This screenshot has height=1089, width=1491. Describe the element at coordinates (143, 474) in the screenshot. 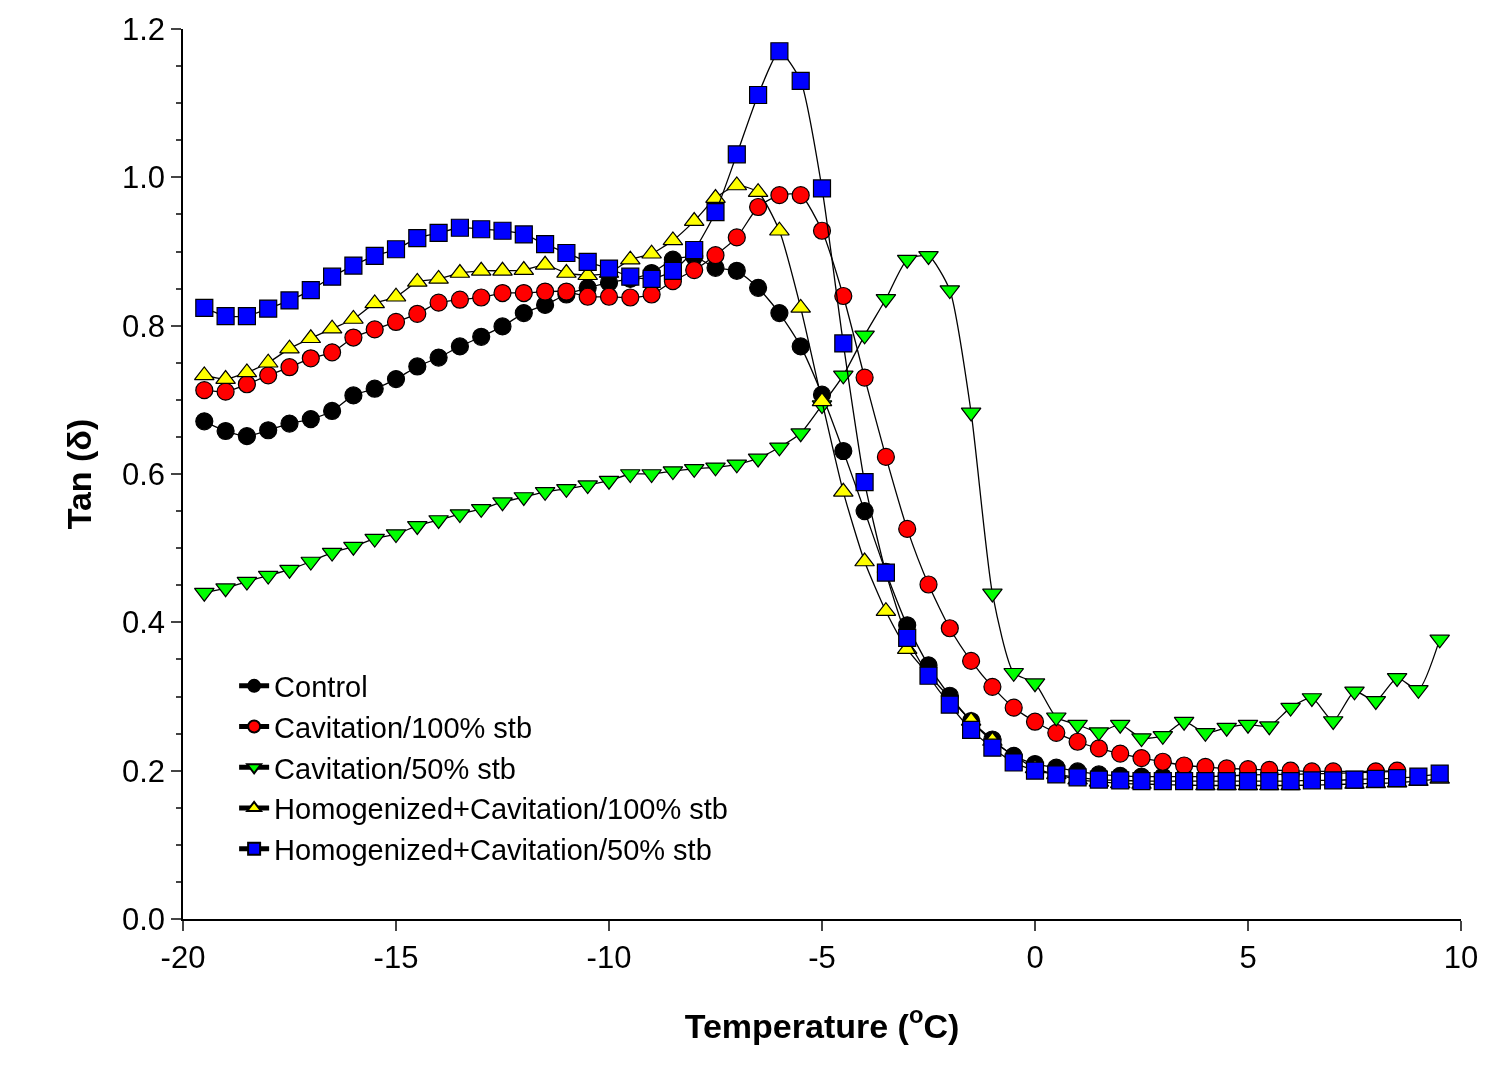

I see `y-tick-label: 0.6` at that location.